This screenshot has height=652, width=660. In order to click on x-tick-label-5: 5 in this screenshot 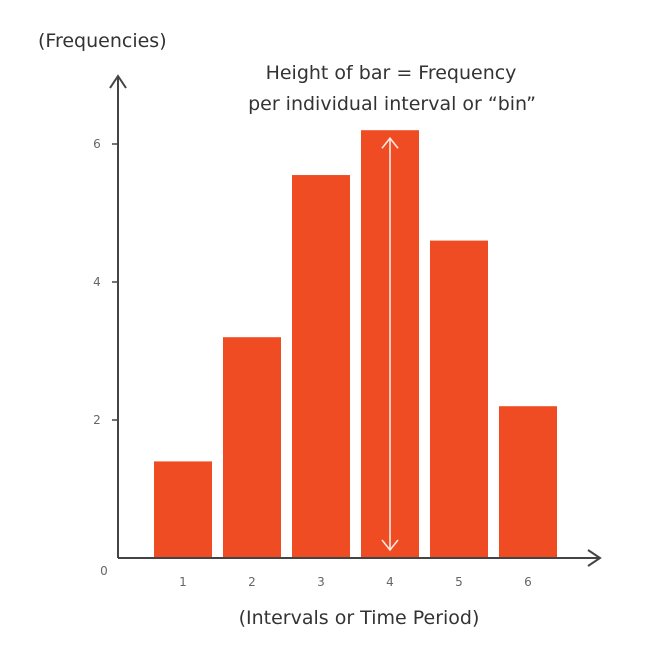, I will do `click(459, 582)`.